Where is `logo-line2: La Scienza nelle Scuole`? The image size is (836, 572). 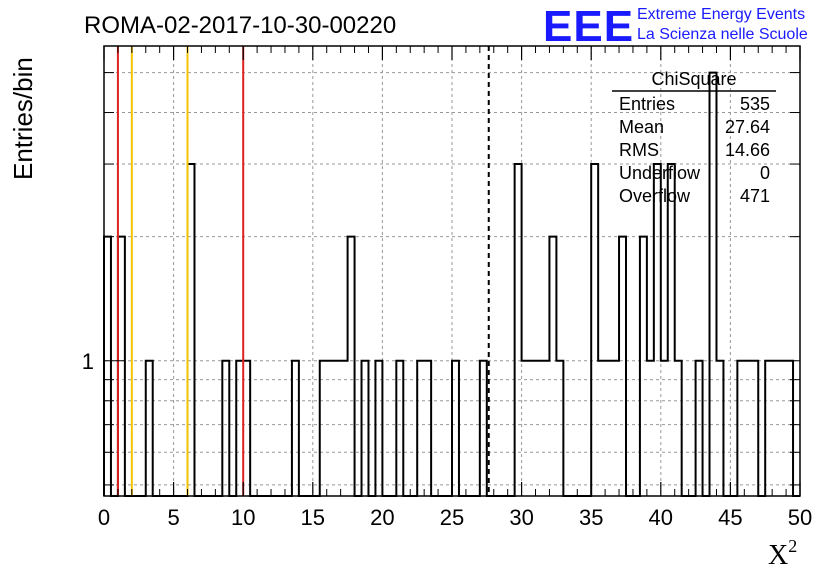 logo-line2: La Scienza nelle Scuole is located at coordinates (722, 34).